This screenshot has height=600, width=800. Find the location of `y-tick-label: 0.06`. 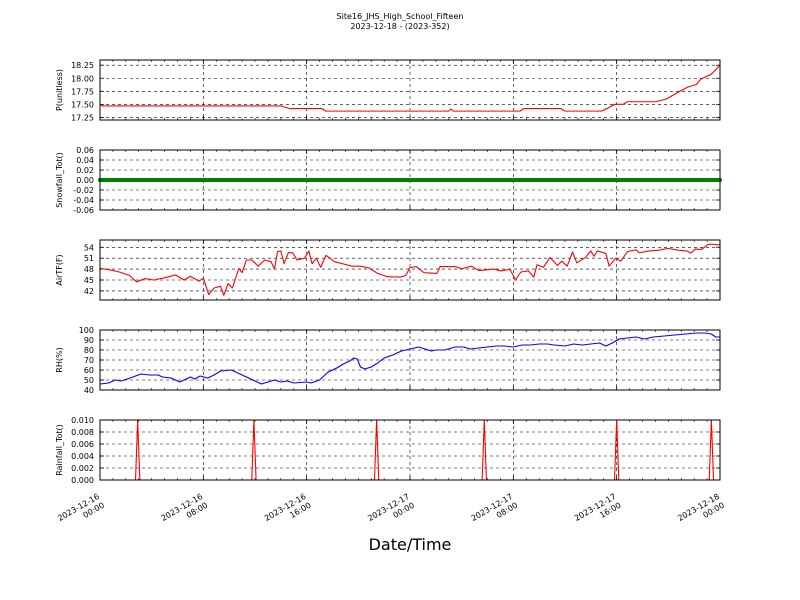

y-tick-label: 0.06 is located at coordinates (85, 150).